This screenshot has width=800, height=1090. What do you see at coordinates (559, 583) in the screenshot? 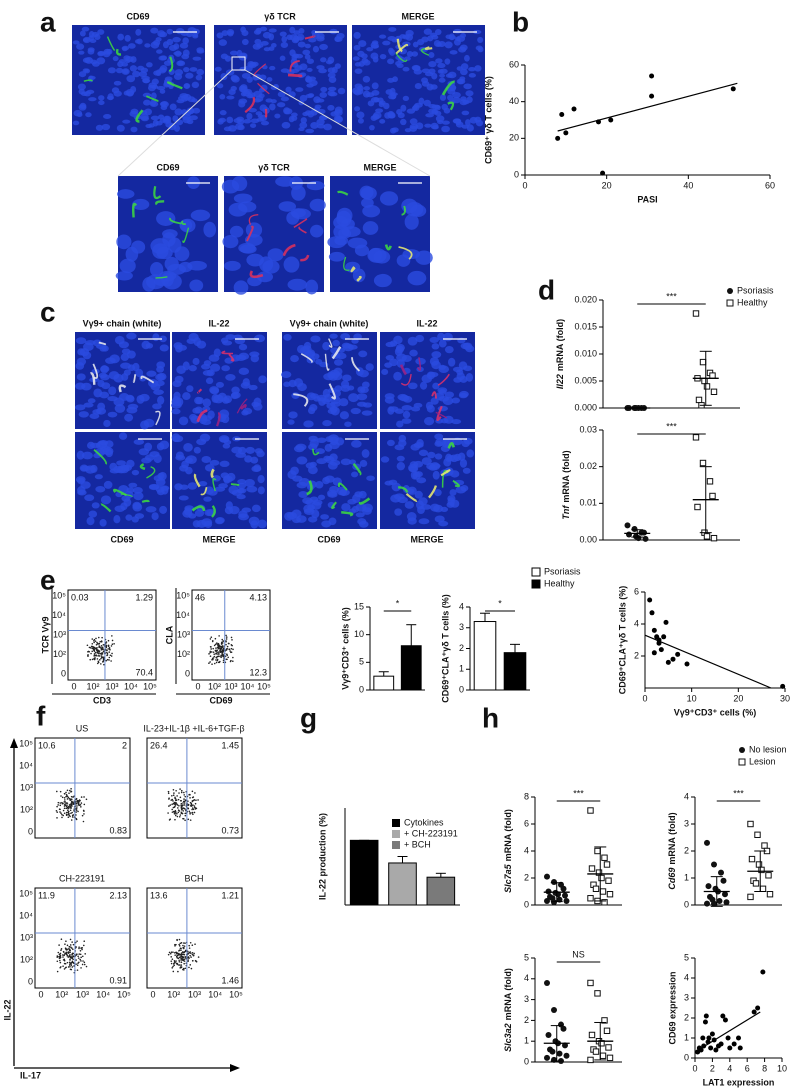
I see `legend-label: Healthy` at bounding box center [559, 583].